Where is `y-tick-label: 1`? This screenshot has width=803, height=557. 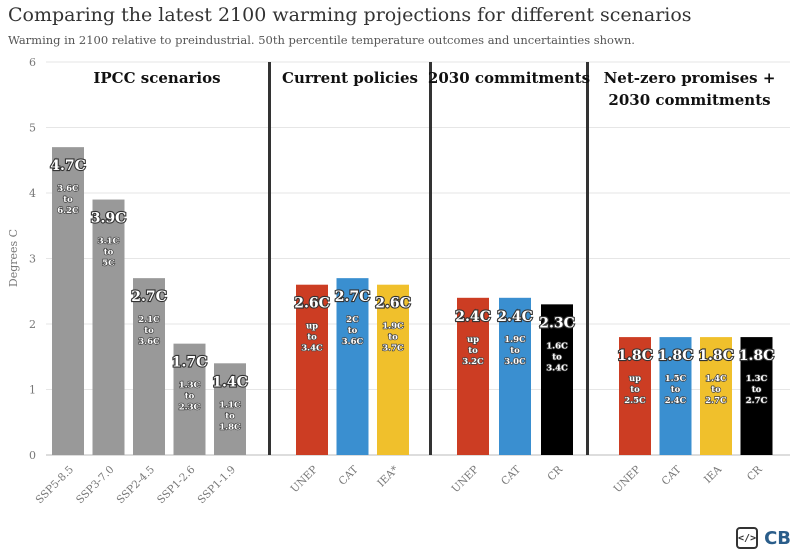
y-tick-label: 1 is located at coordinates (32, 390).